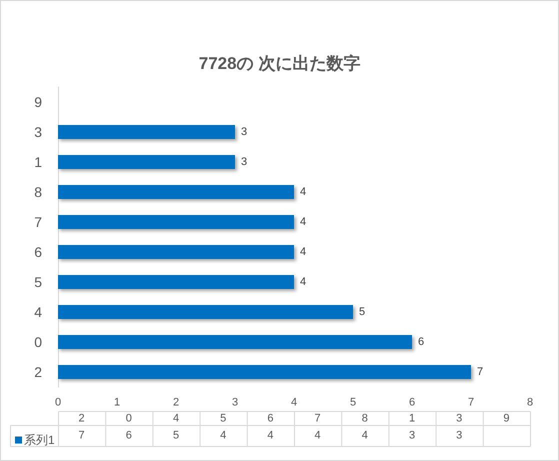  I want to click on x-tick-label: 0, so click(58, 402).